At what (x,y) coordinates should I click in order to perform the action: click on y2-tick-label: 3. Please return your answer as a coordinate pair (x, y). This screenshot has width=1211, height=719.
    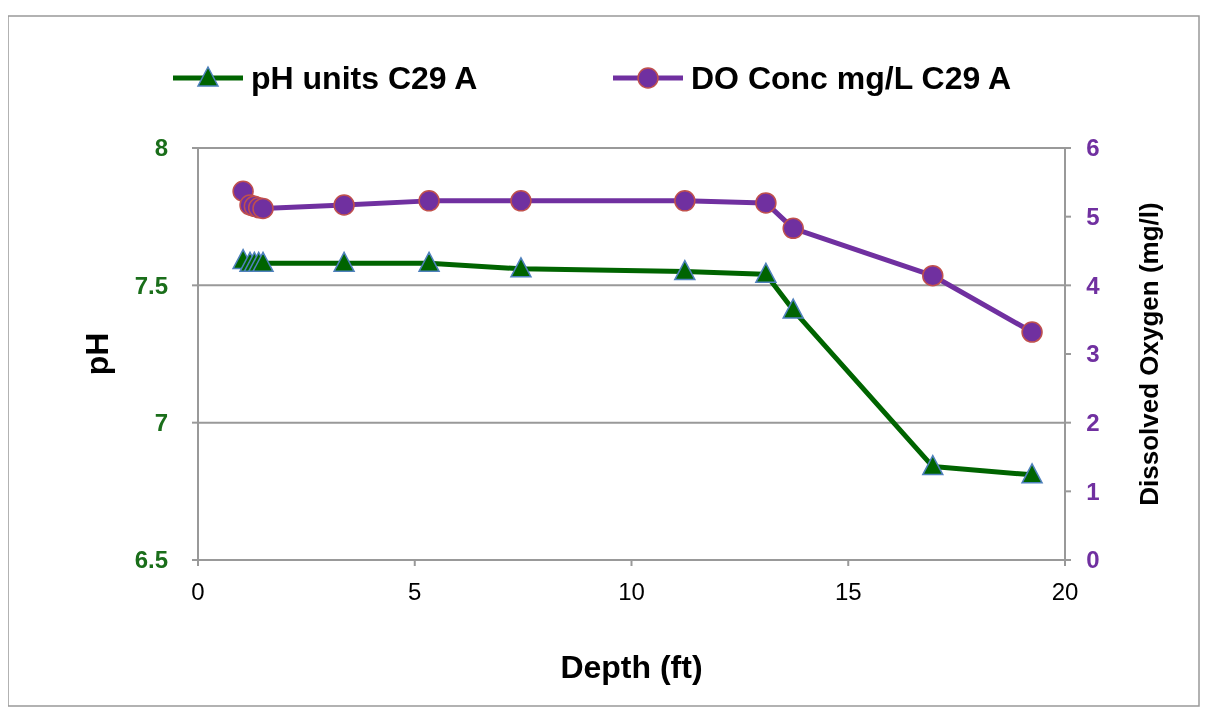
    Looking at the image, I should click on (1093, 354).